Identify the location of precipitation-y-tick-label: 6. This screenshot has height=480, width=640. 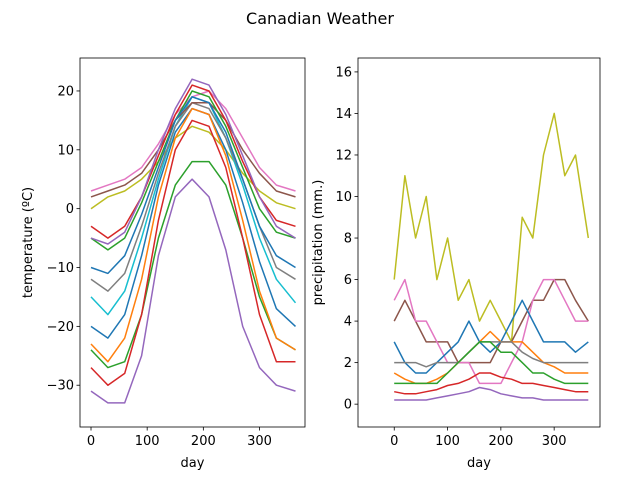
(348, 280).